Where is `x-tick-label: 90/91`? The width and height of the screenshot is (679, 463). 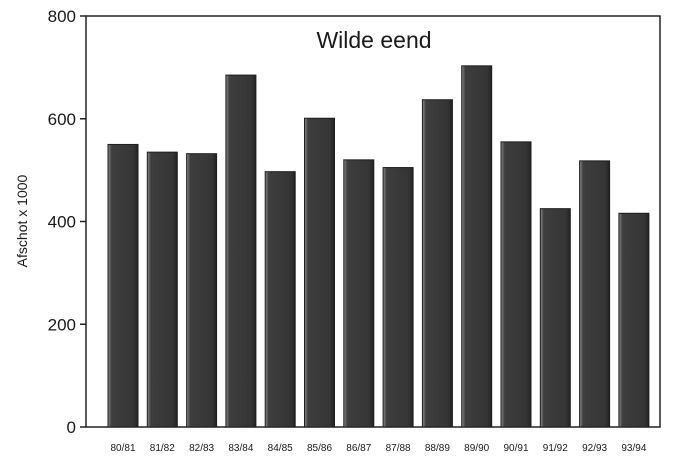 x-tick-label: 90/91 is located at coordinates (515, 448).